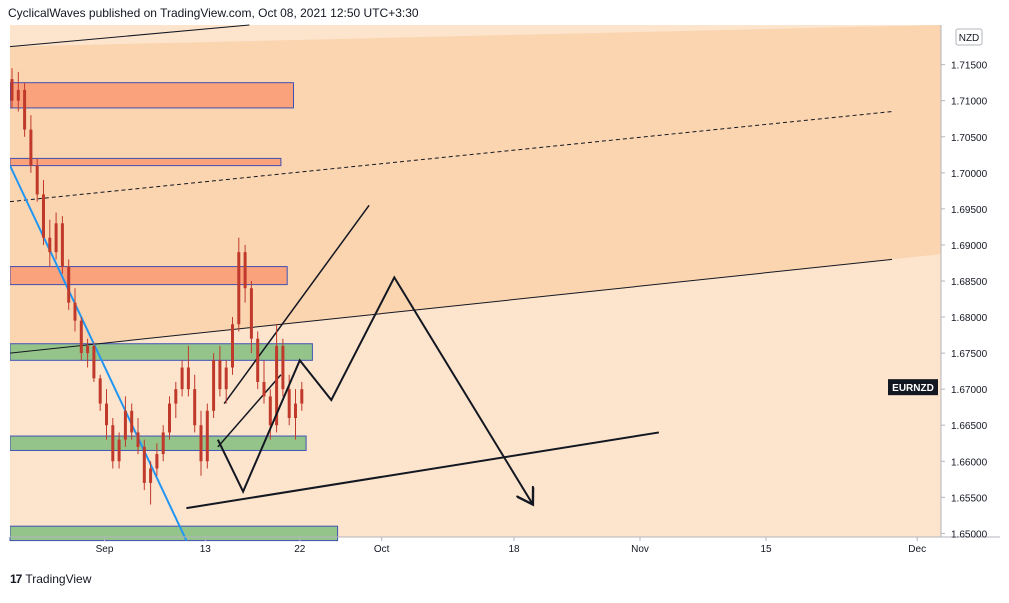 The width and height of the screenshot is (1009, 603). Describe the element at coordinates (58, 579) in the screenshot. I see `tradingview-brand: TradingView` at that location.